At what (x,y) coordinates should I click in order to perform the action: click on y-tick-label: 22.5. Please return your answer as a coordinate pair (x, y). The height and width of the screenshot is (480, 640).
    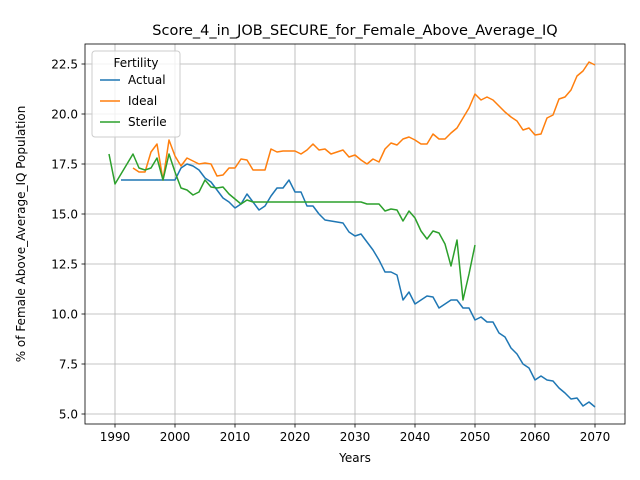
    Looking at the image, I should click on (64, 64).